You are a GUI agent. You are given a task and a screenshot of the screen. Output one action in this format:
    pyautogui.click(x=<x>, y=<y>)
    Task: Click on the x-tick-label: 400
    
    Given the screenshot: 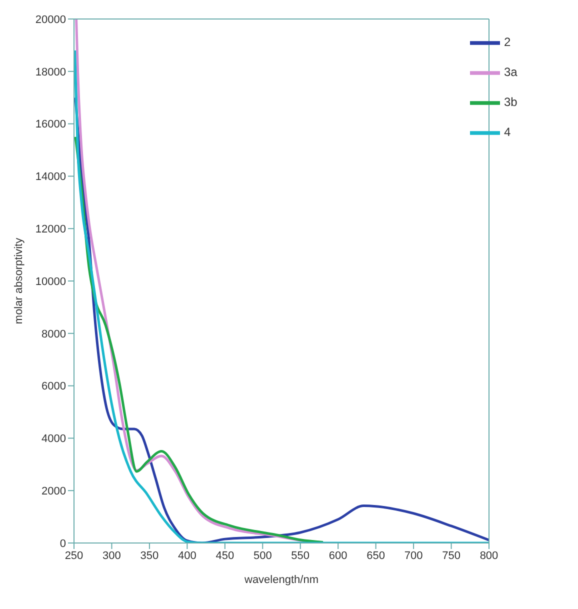 What is the action you would take?
    pyautogui.click(x=187, y=556)
    